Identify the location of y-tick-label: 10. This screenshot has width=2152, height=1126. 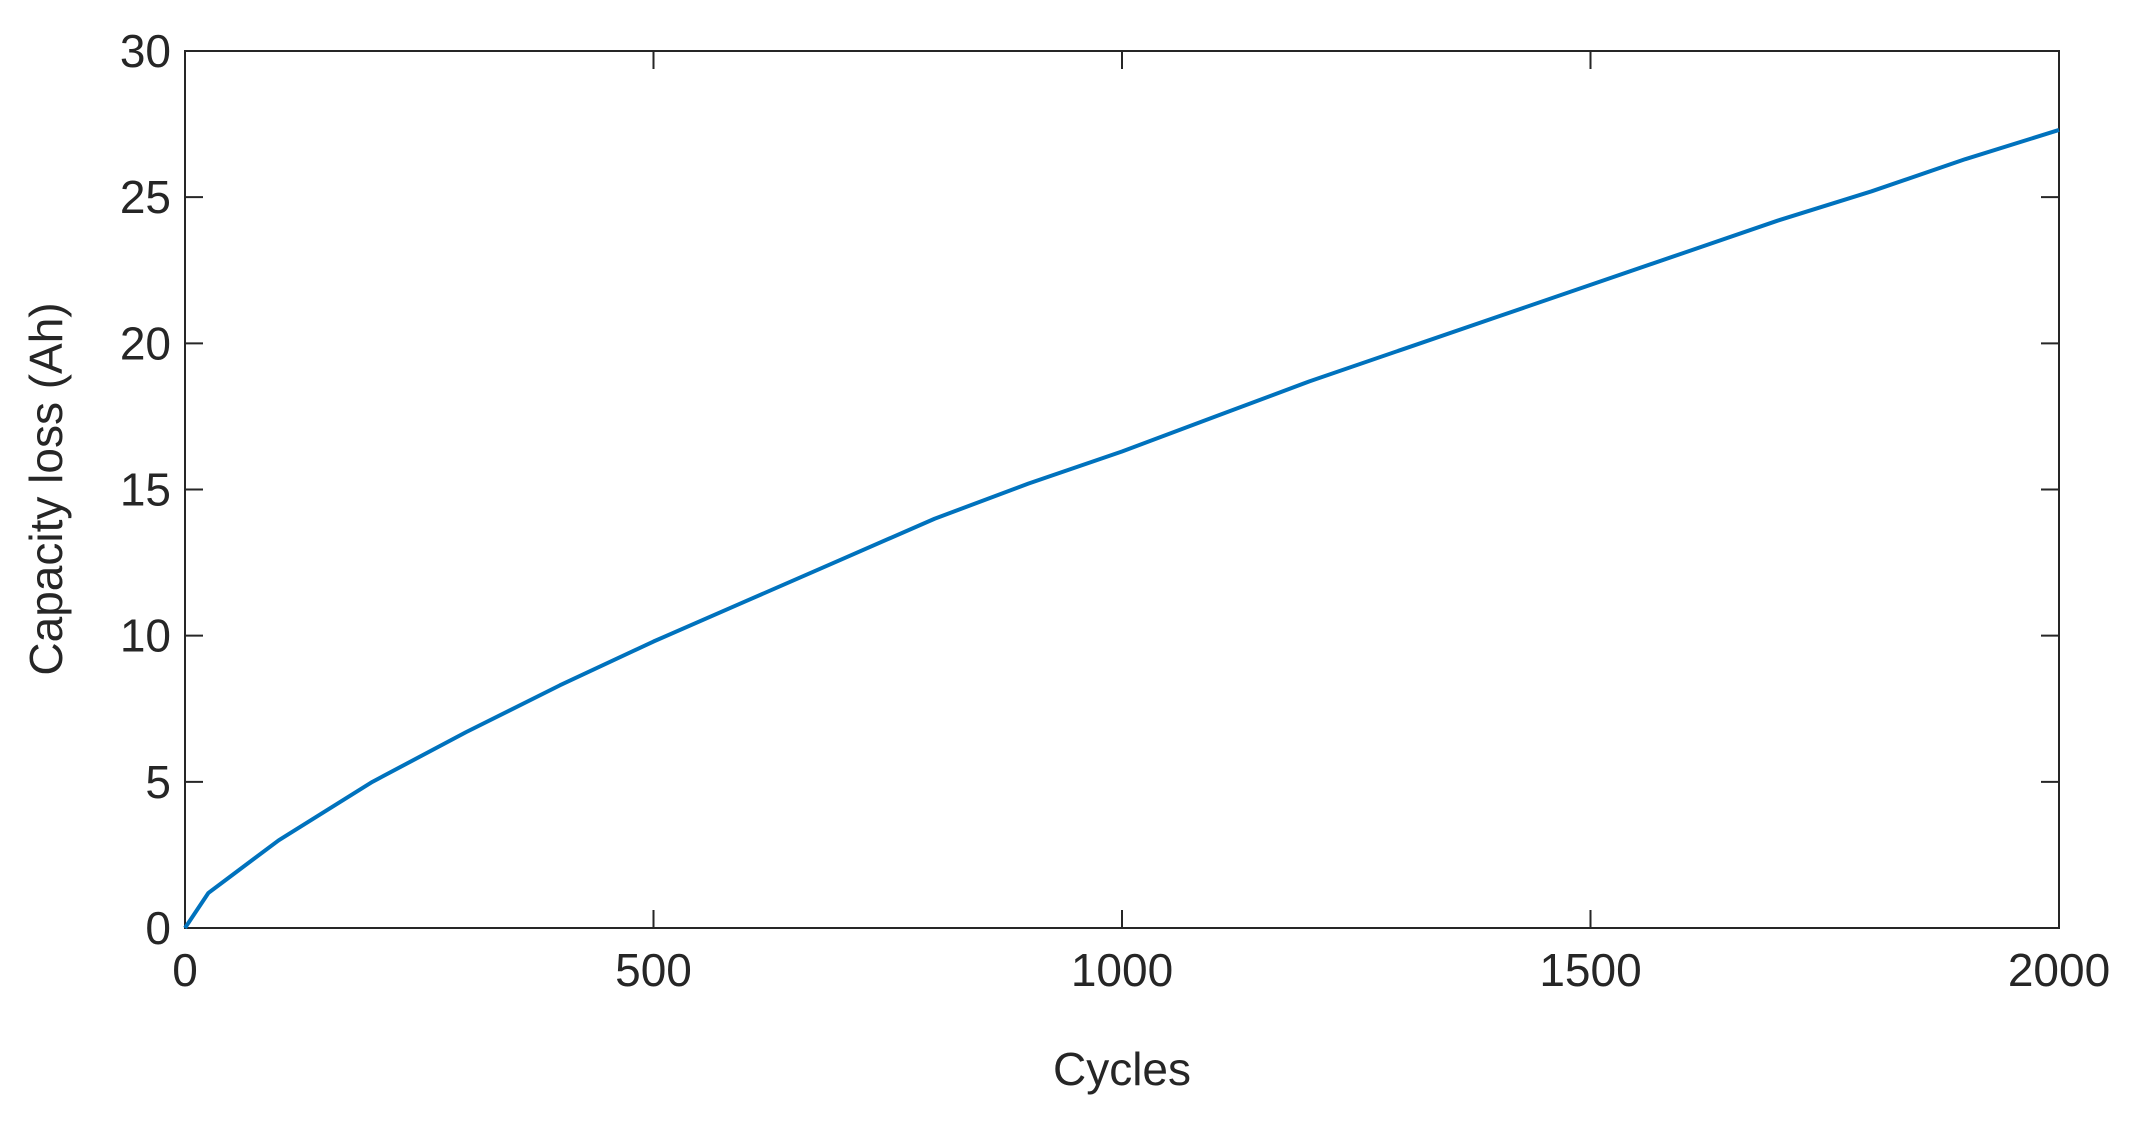
(145, 636).